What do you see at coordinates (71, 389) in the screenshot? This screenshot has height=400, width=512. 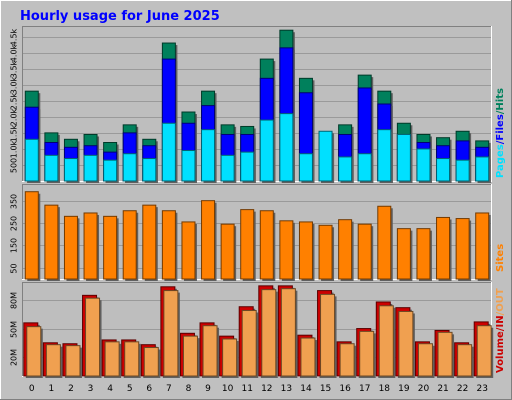 I see `x-tick-label: 2` at bounding box center [71, 389].